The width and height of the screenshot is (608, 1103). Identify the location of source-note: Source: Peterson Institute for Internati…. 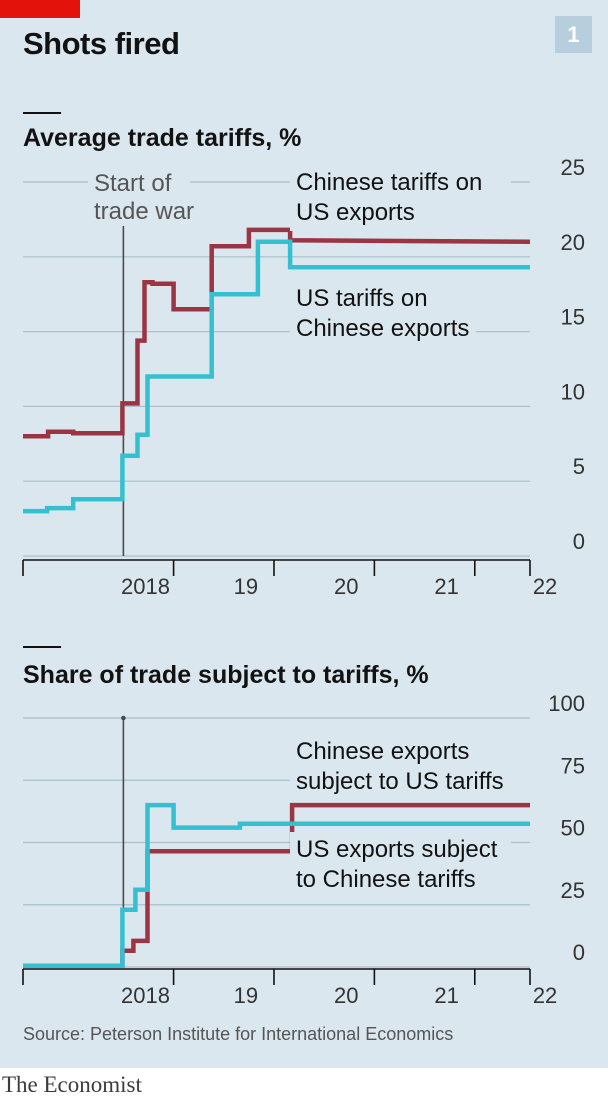
(238, 1034).